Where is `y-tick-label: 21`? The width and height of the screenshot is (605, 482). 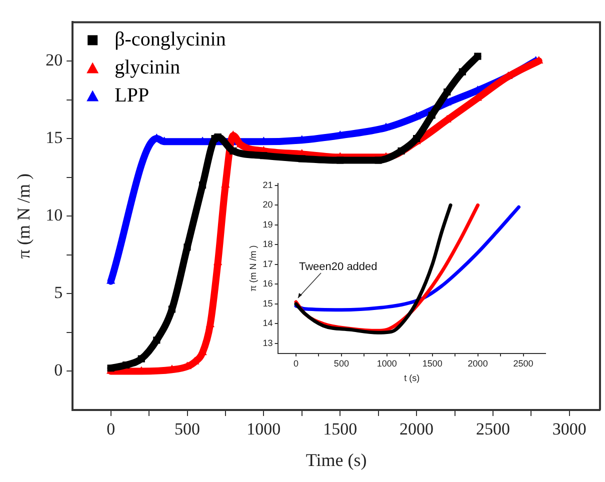 y-tick-label: 21 is located at coordinates (267, 185).